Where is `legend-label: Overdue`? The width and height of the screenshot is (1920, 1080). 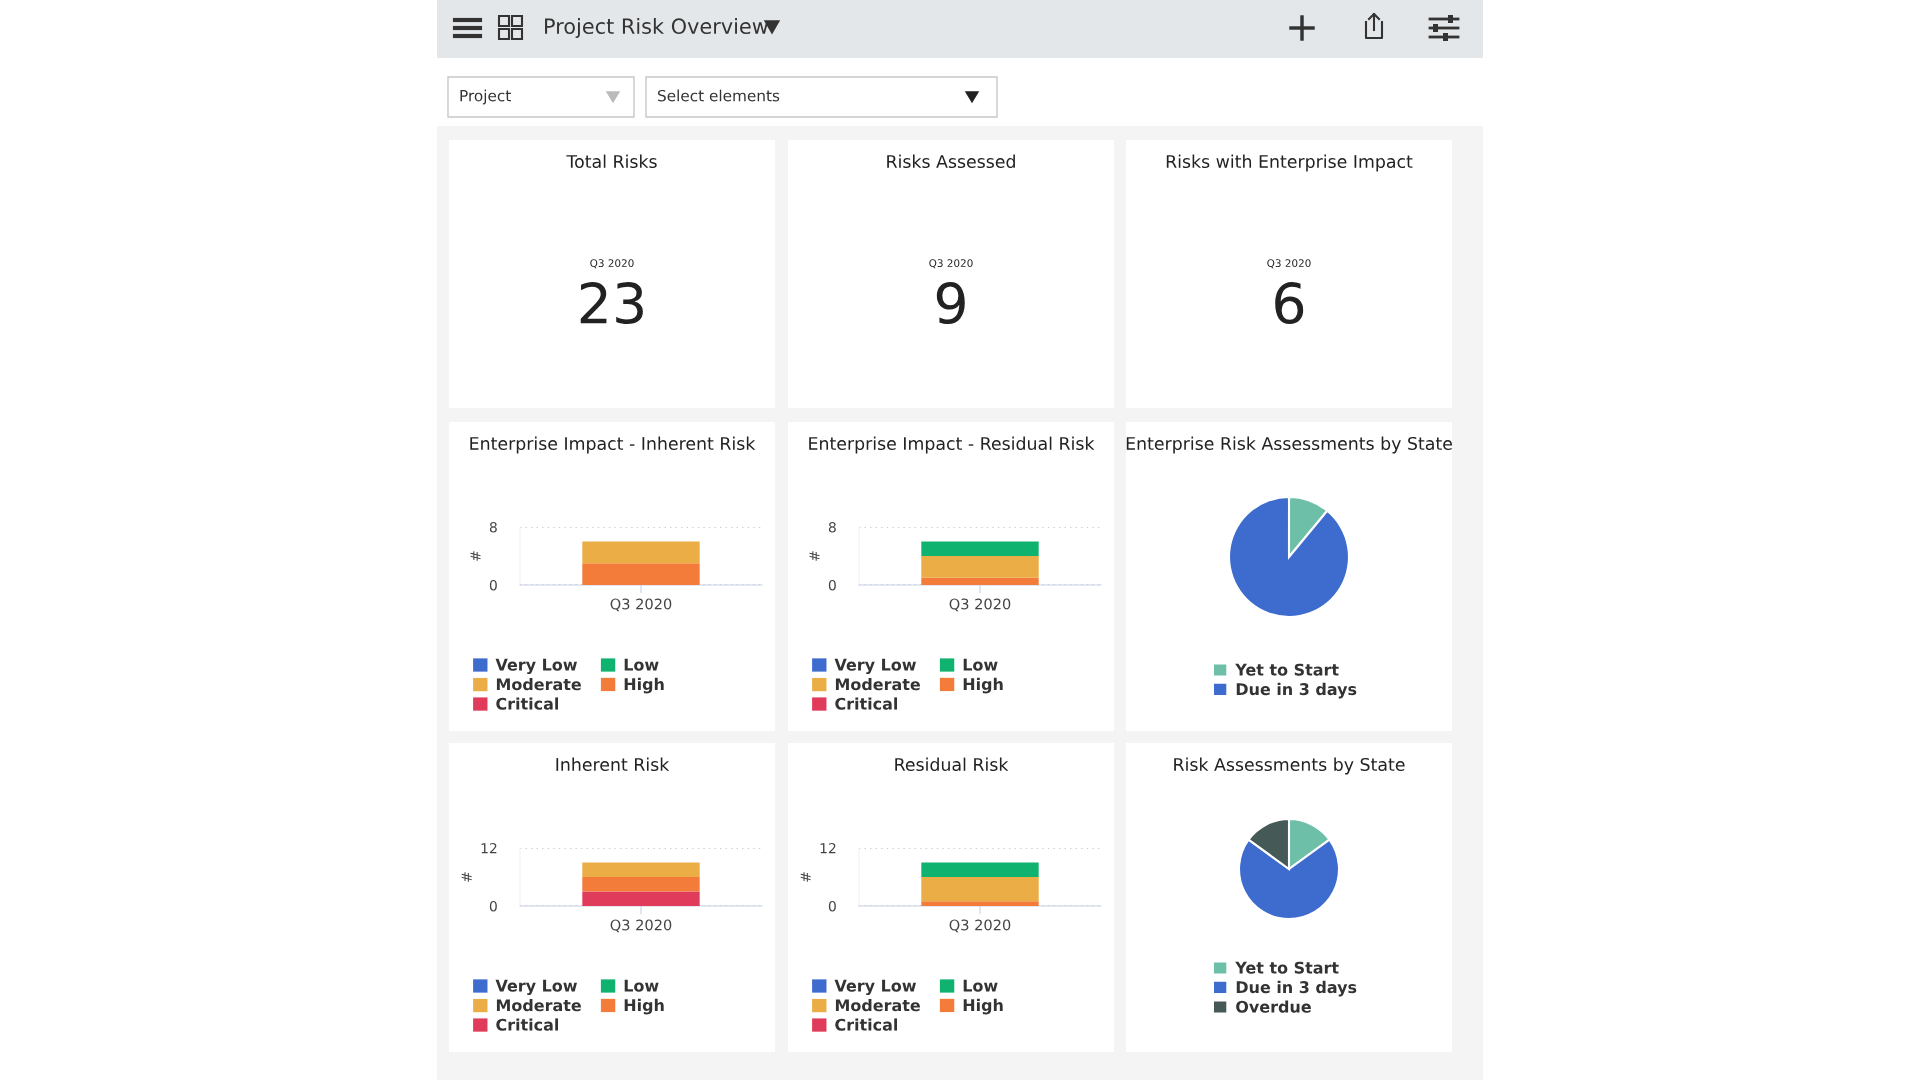 legend-label: Overdue is located at coordinates (1273, 1006).